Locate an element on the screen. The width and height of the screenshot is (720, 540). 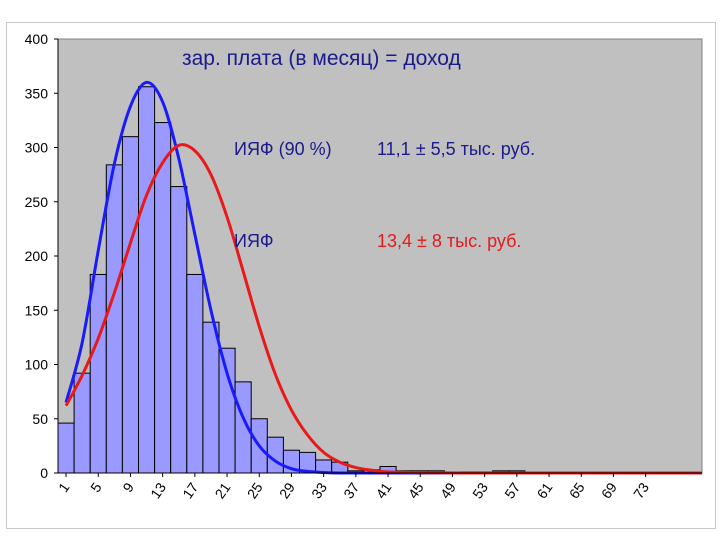
x-tick-label-57: 57 is located at coordinates (512, 490).